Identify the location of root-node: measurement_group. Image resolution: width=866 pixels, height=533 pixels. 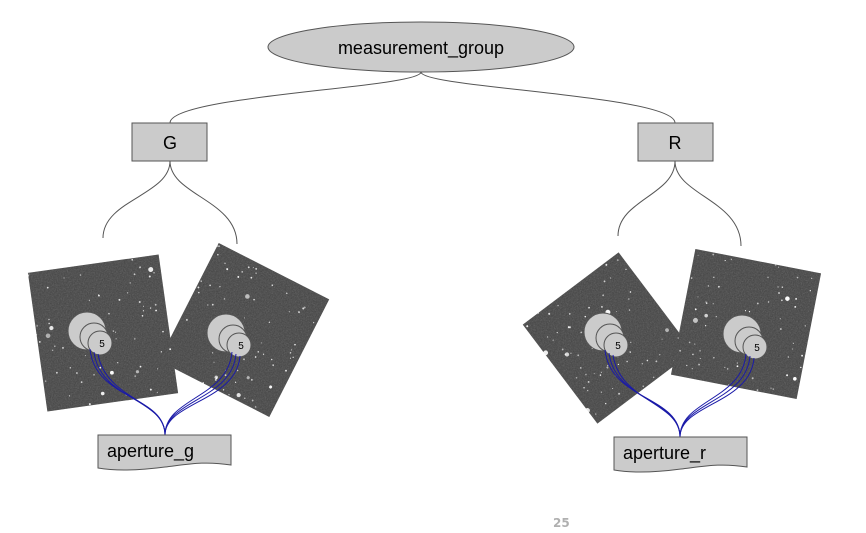
(421, 47).